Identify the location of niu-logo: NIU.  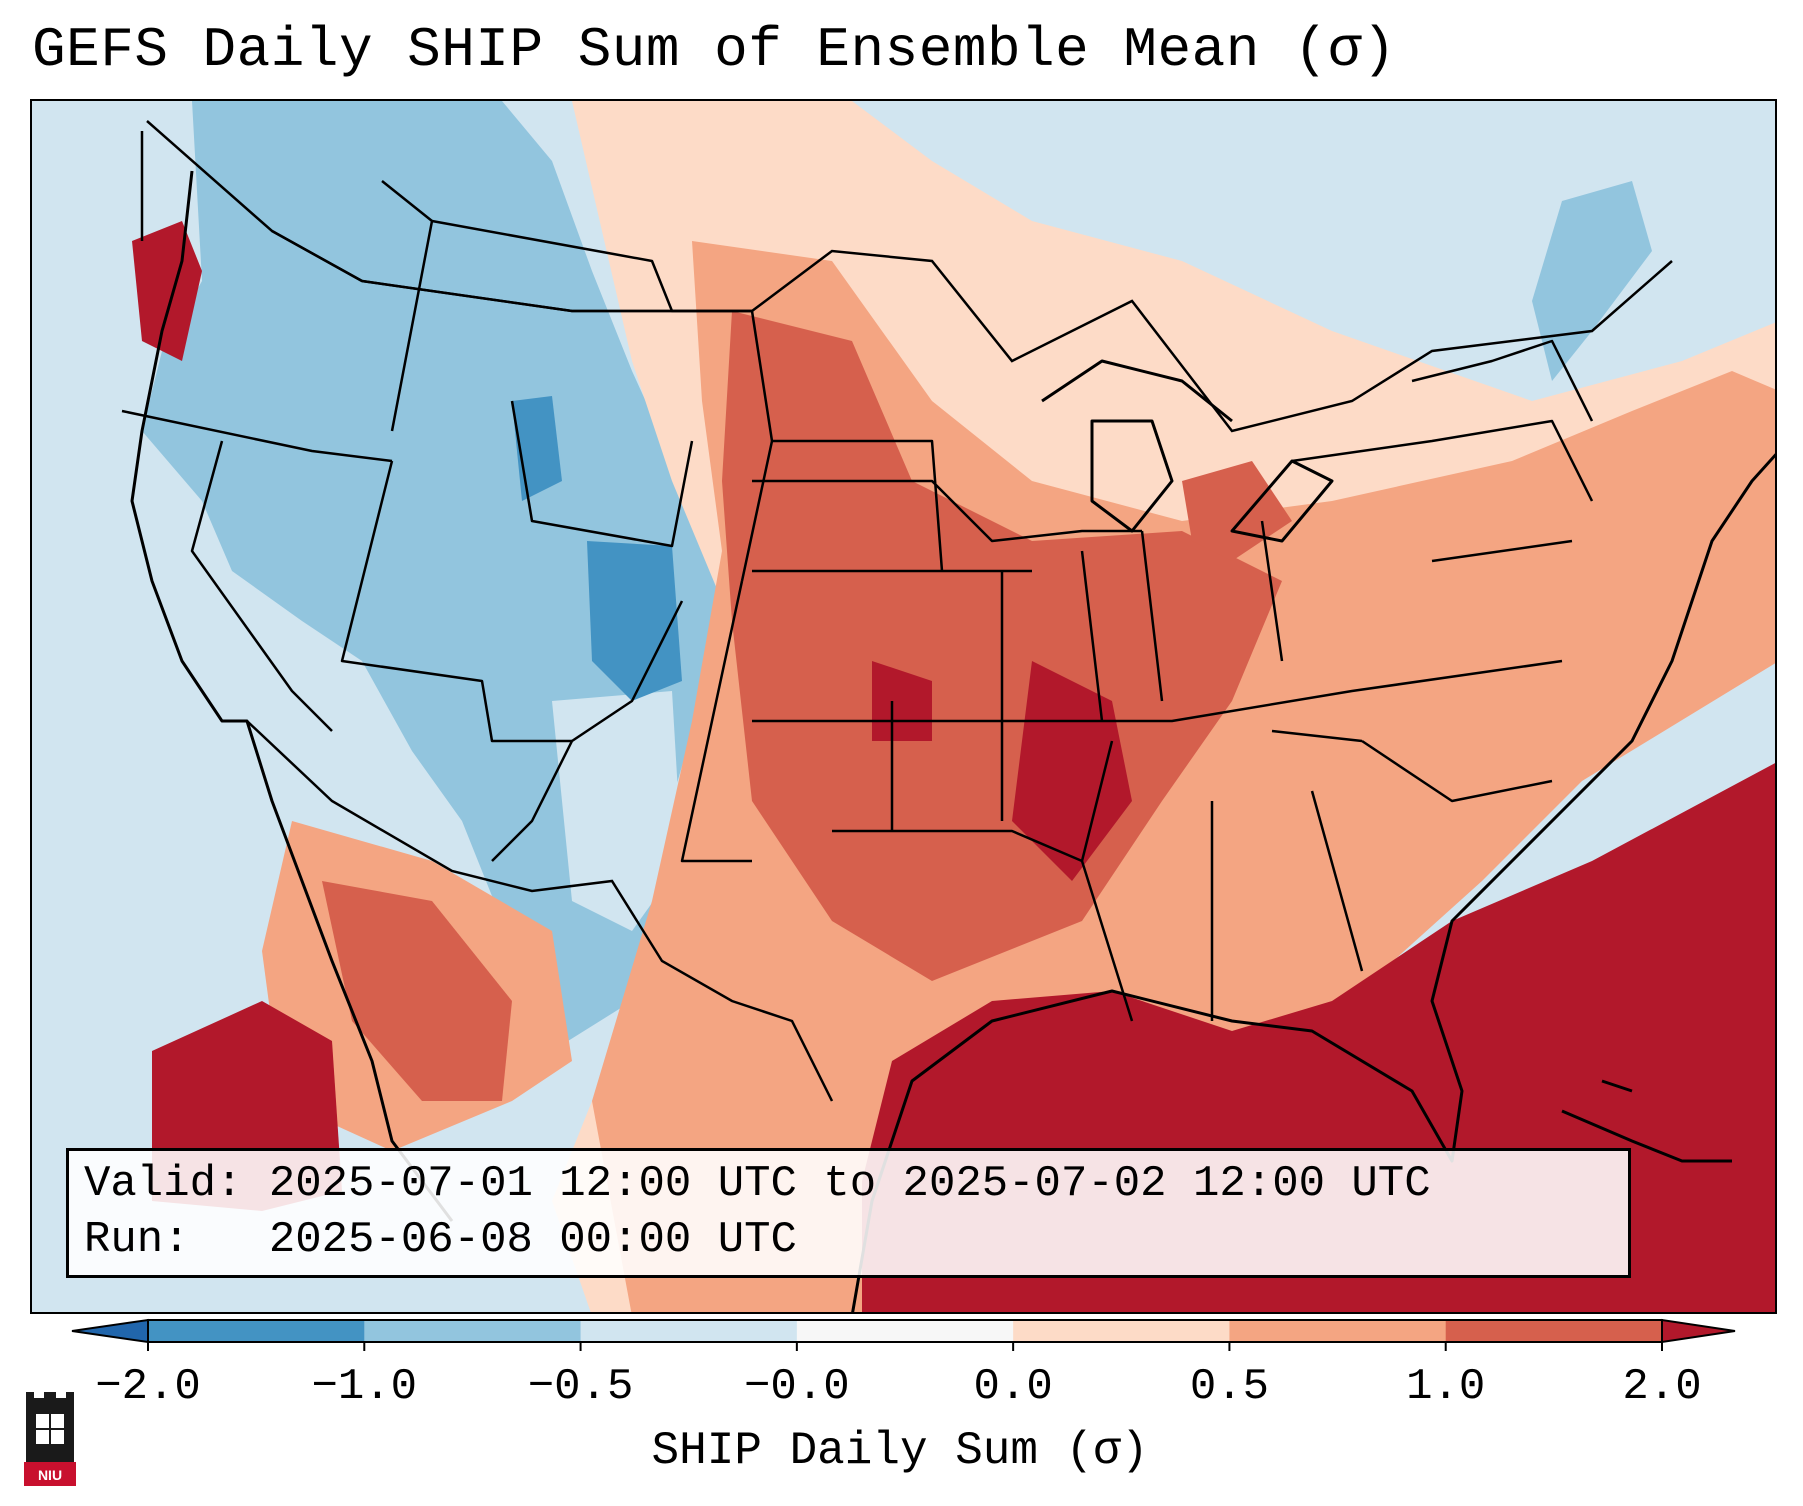
(50, 1442).